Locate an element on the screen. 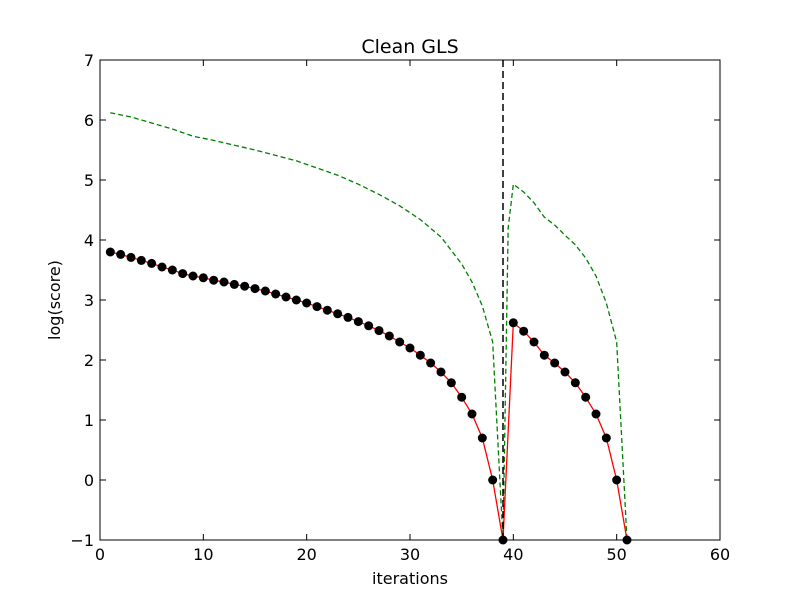 The width and height of the screenshot is (800, 600). x-tick-label: 30 is located at coordinates (410, 554).